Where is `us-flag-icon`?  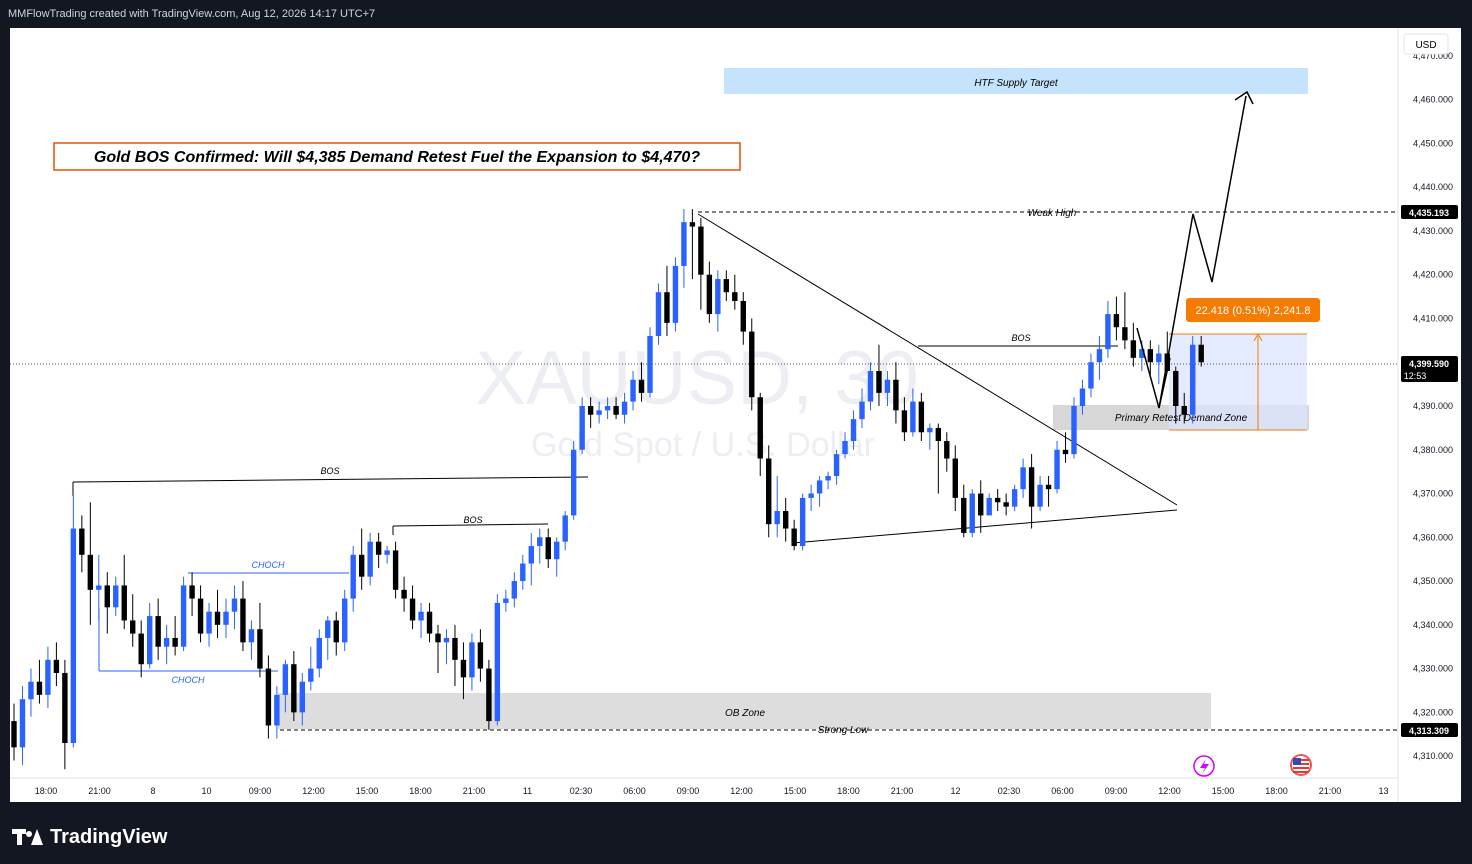
us-flag-icon is located at coordinates (1301, 765).